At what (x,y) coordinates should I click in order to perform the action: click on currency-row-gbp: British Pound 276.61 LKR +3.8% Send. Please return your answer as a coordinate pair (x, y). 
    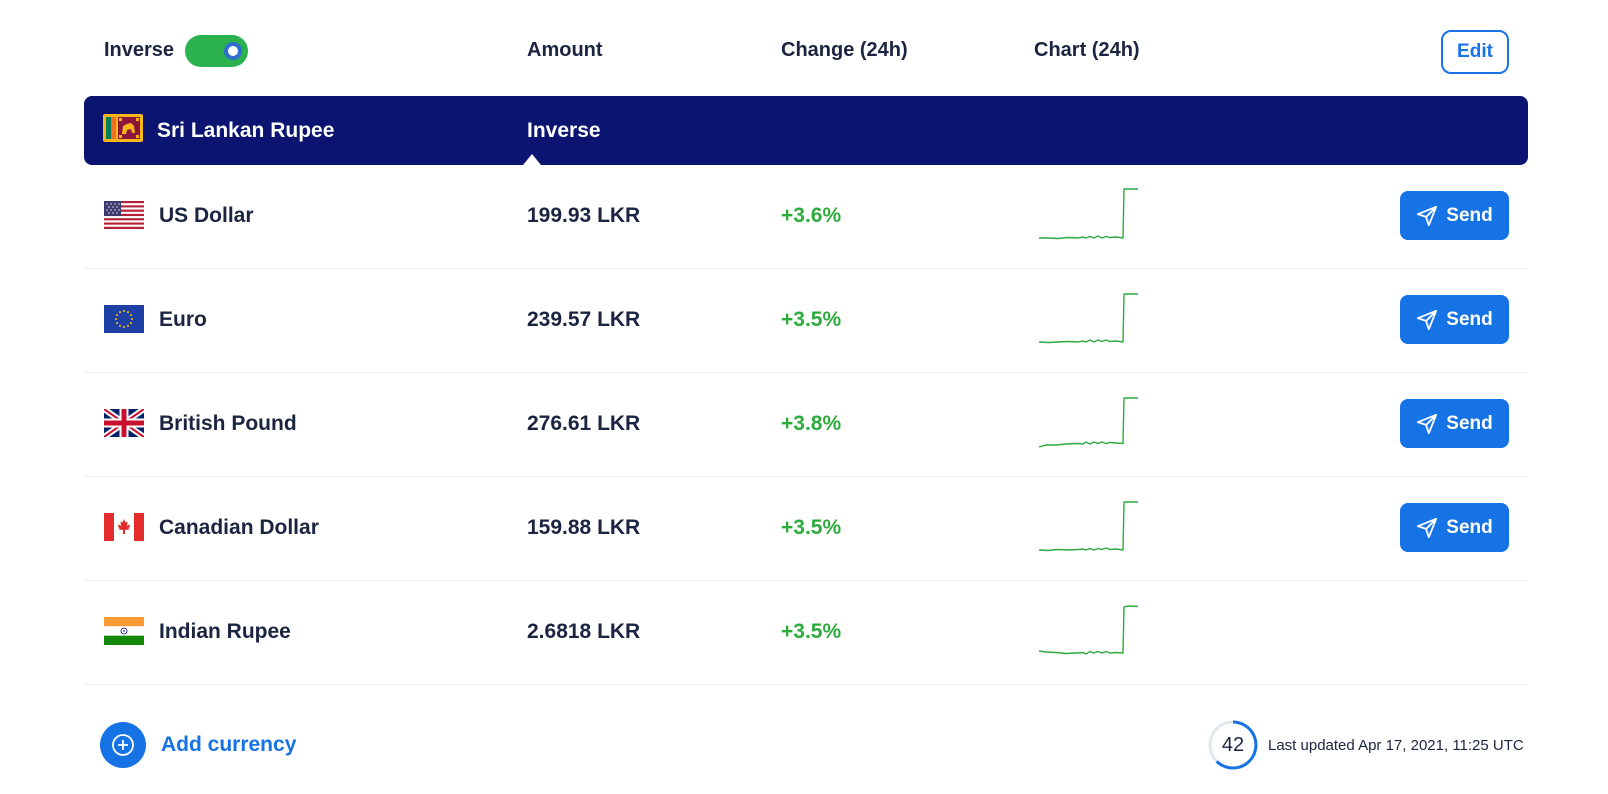
    Looking at the image, I should click on (806, 425).